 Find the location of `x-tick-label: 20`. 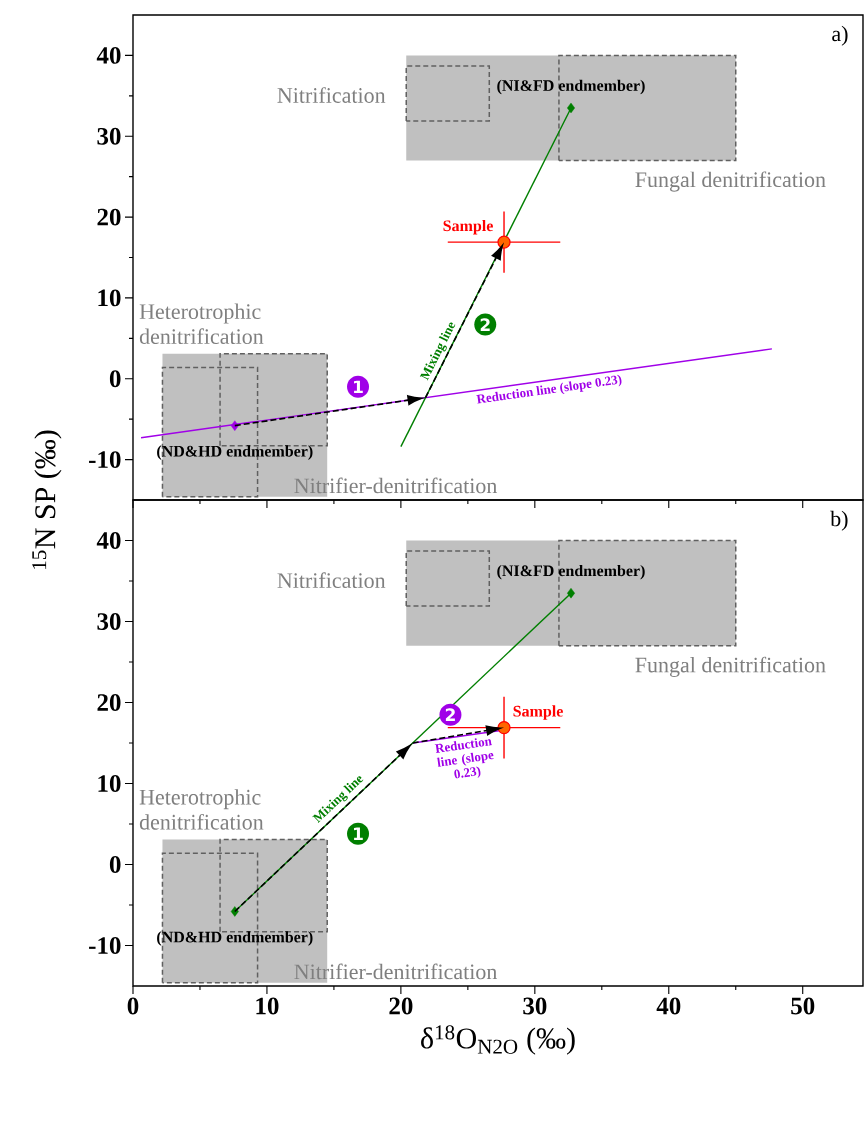

x-tick-label: 20 is located at coordinates (401, 1006).